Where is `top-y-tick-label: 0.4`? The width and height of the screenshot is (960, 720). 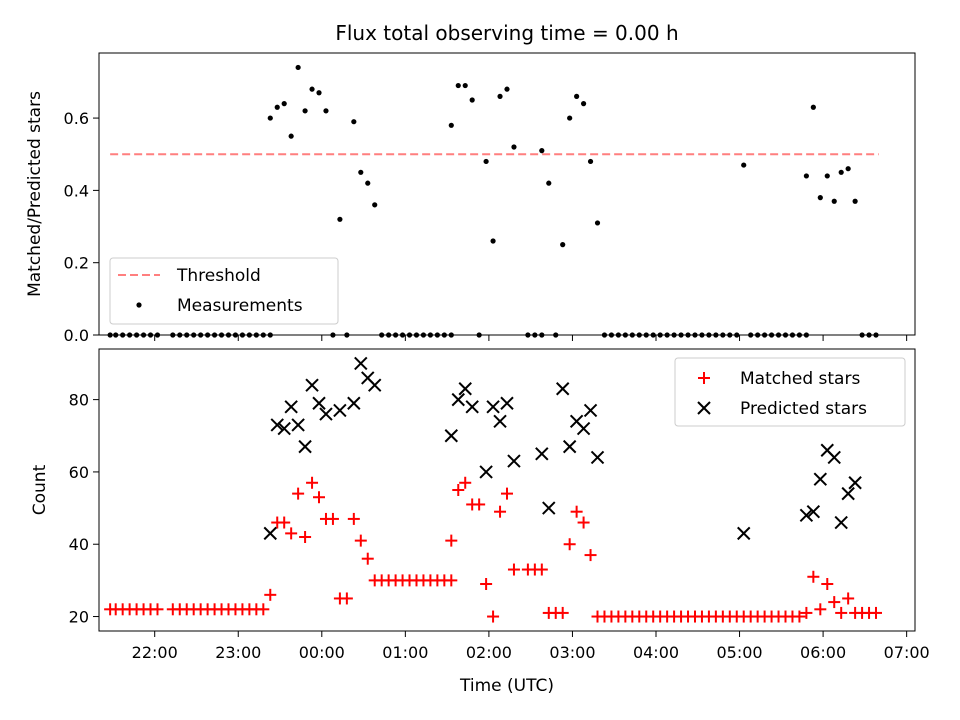
top-y-tick-label: 0.4 is located at coordinates (76, 190).